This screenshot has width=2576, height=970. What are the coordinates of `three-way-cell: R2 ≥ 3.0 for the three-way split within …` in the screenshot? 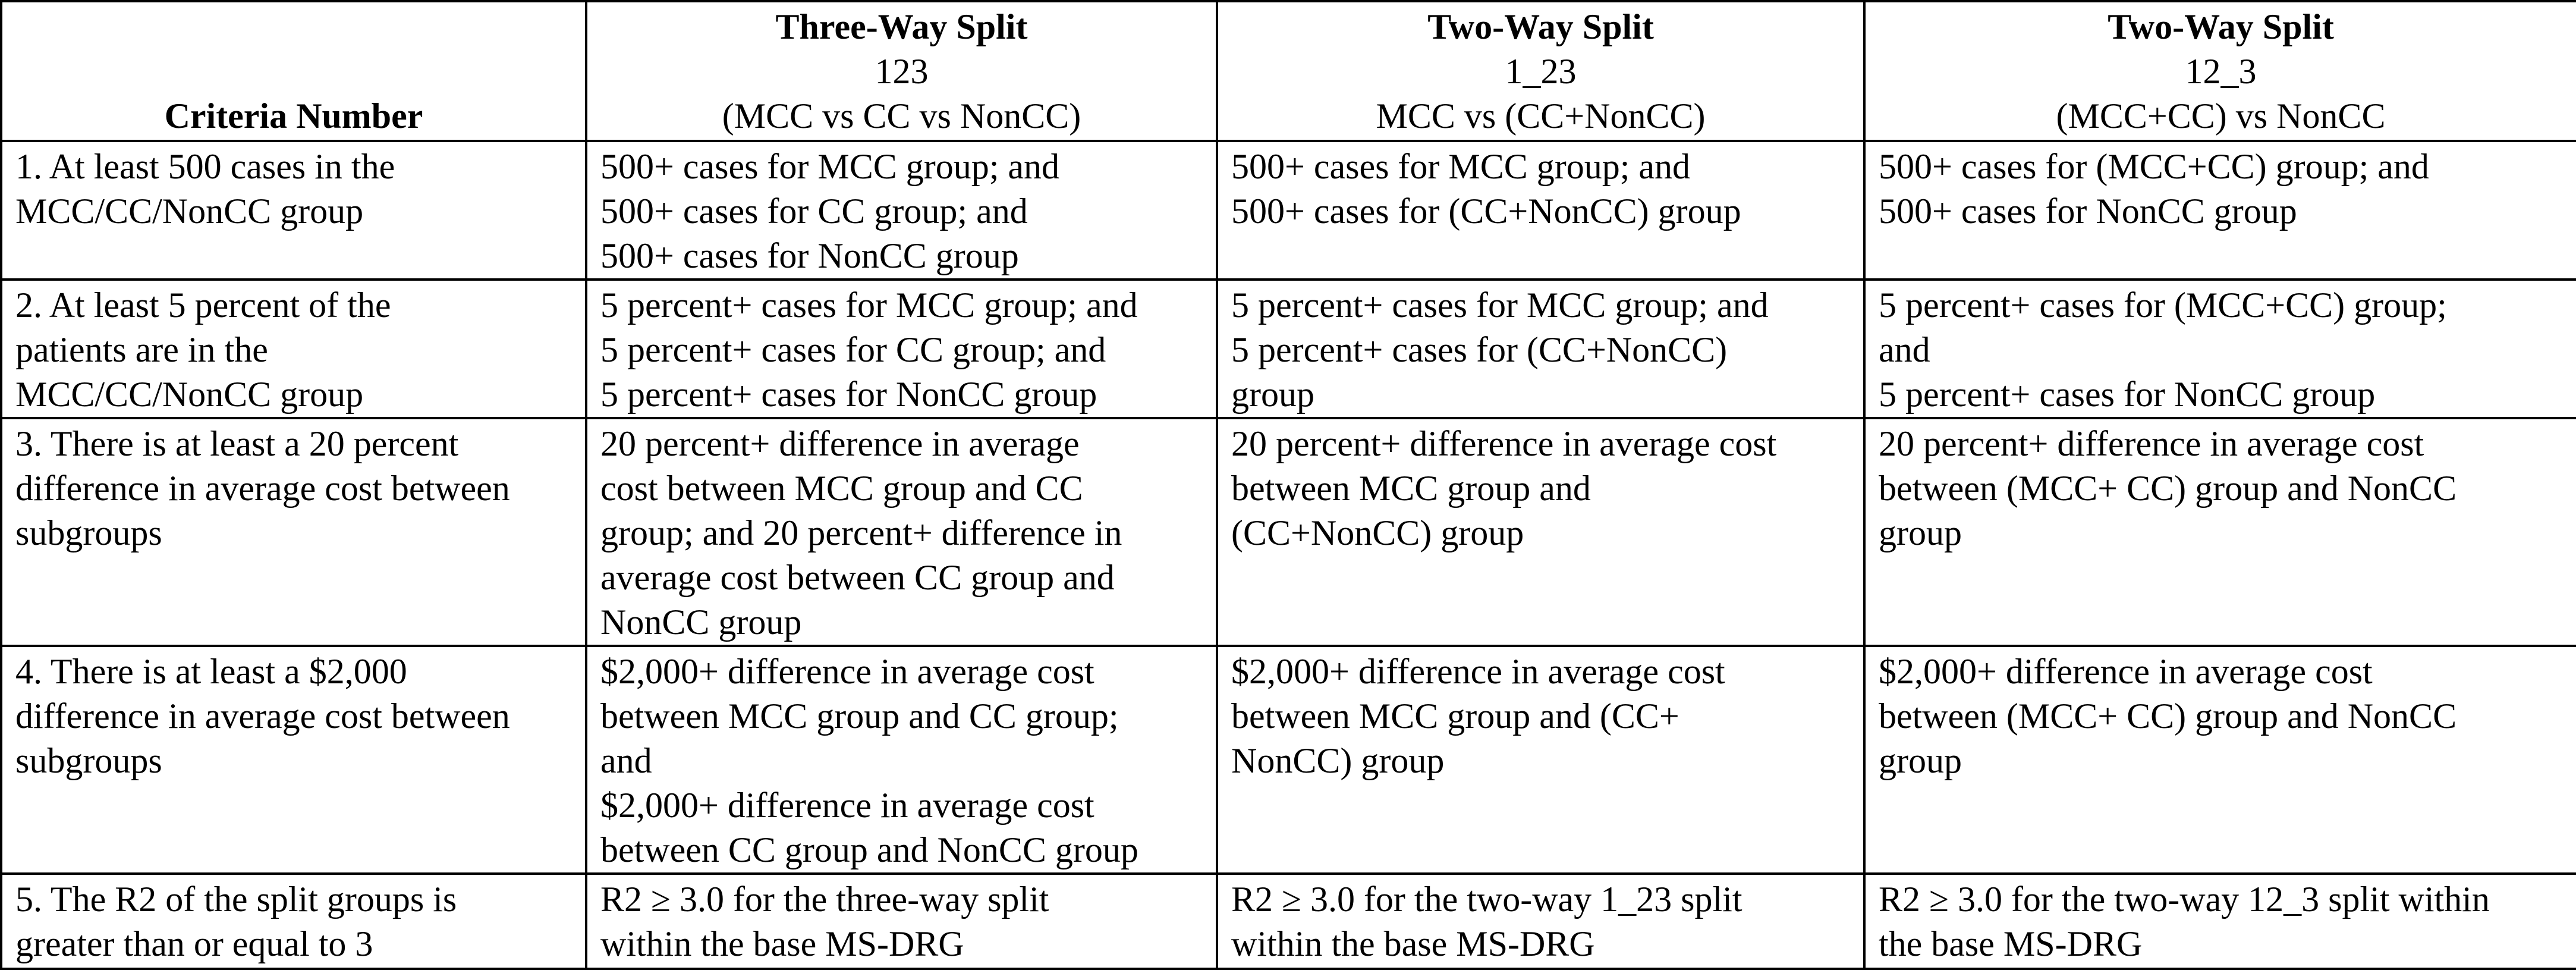 It's located at (901, 921).